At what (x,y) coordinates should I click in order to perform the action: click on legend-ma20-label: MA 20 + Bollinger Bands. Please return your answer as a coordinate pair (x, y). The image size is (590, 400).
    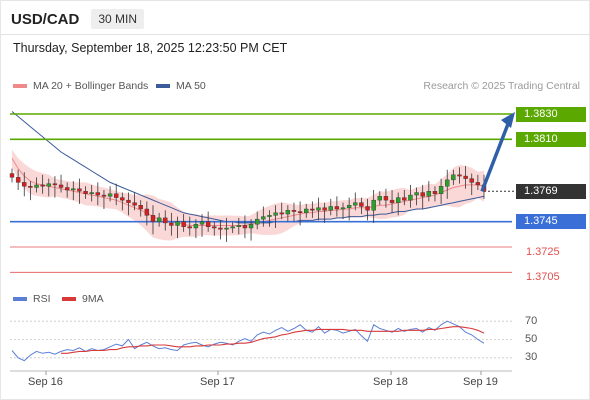
    Looking at the image, I should click on (91, 86).